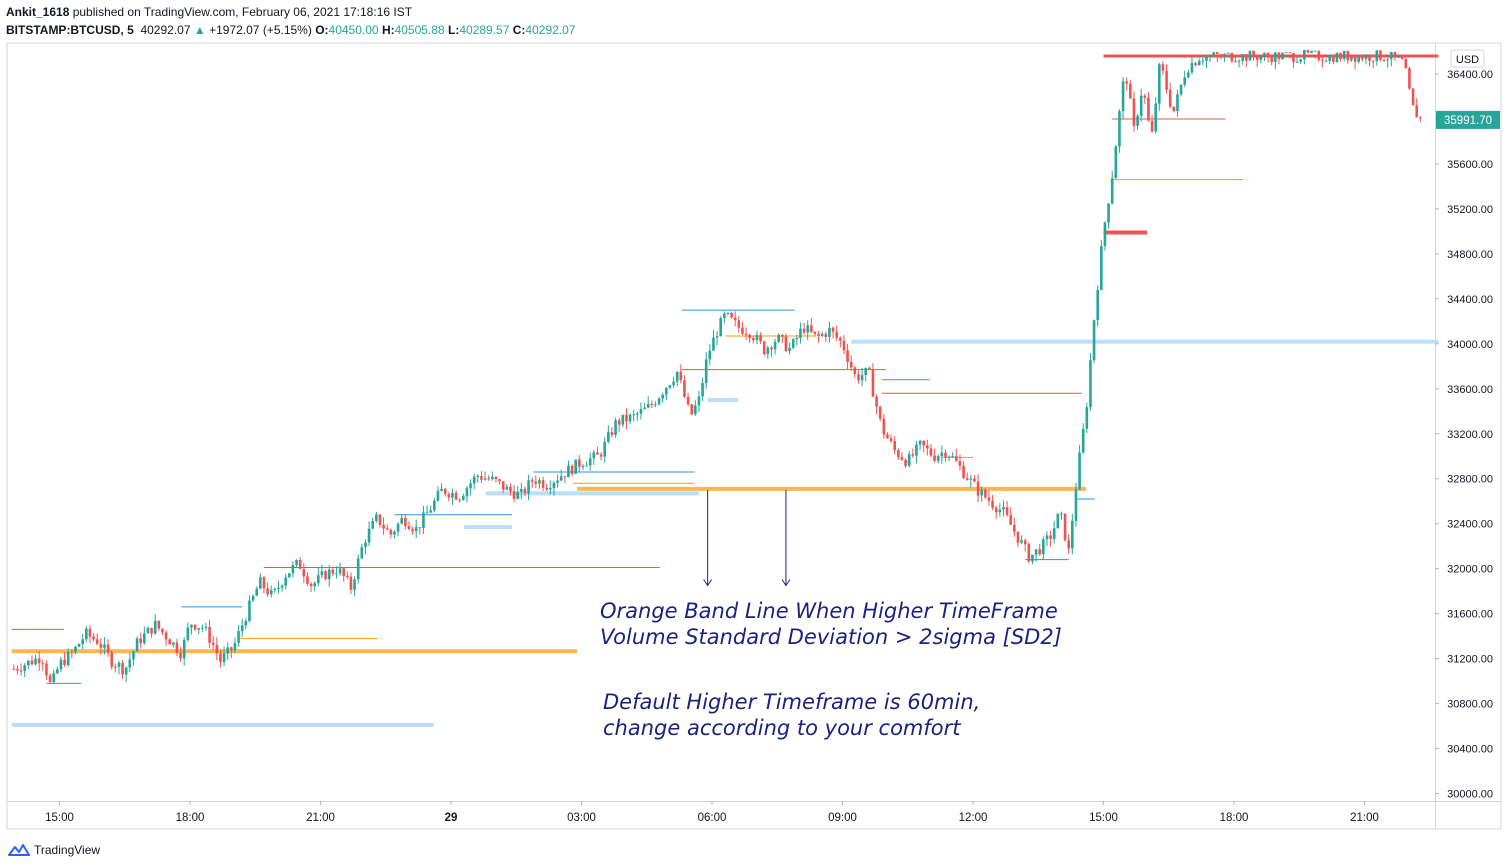 The width and height of the screenshot is (1508, 867). I want to click on price-tick-label: 31600.00, so click(1470, 615).